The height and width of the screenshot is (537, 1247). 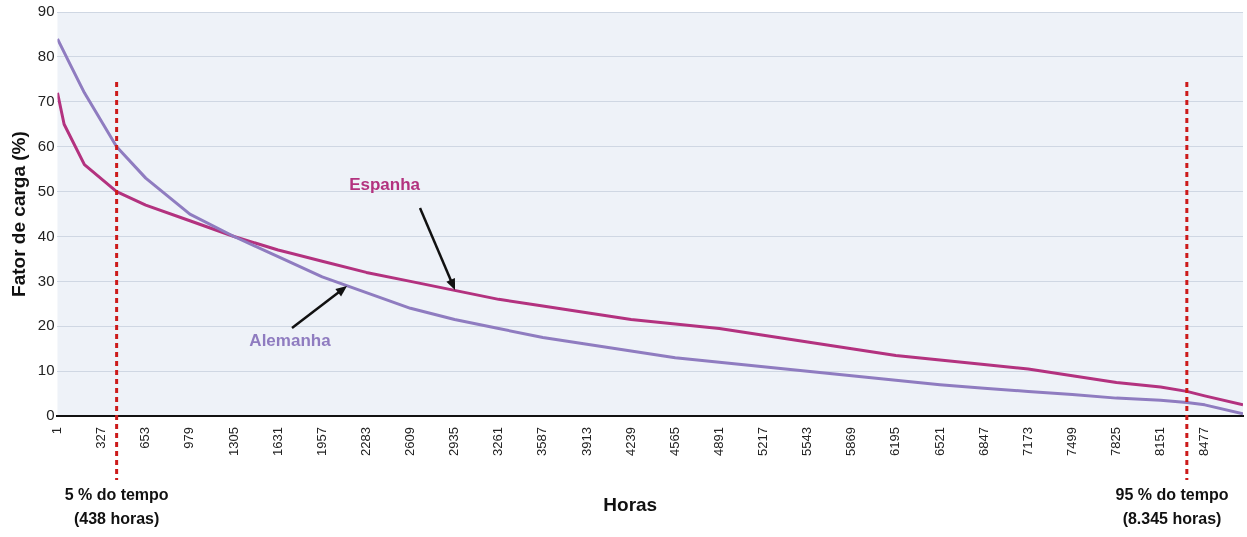 I want to click on x-tick-label: 4565, so click(x=674, y=441).